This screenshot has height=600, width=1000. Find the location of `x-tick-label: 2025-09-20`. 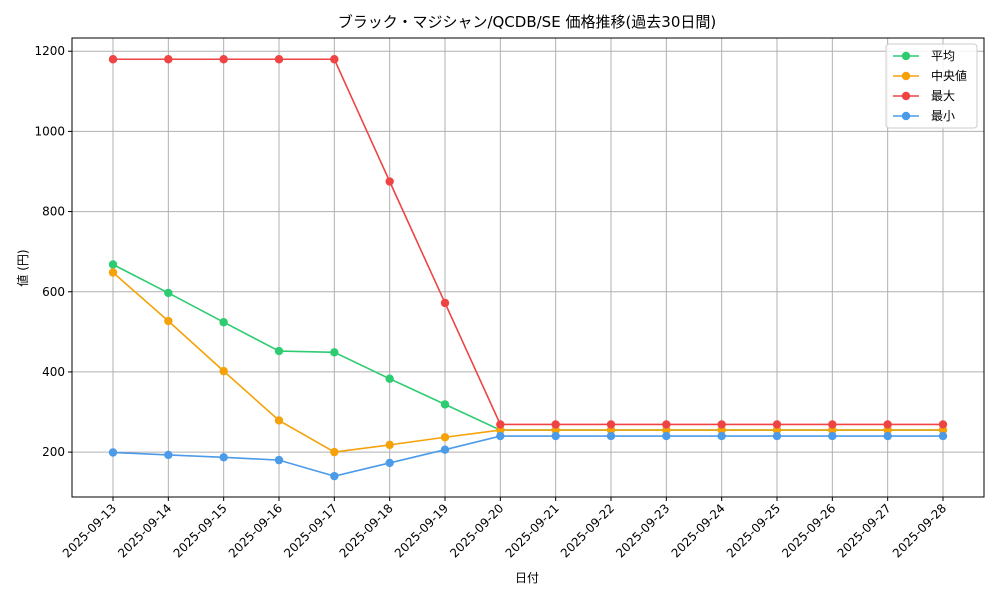

x-tick-label: 2025-09-20 is located at coordinates (476, 530).